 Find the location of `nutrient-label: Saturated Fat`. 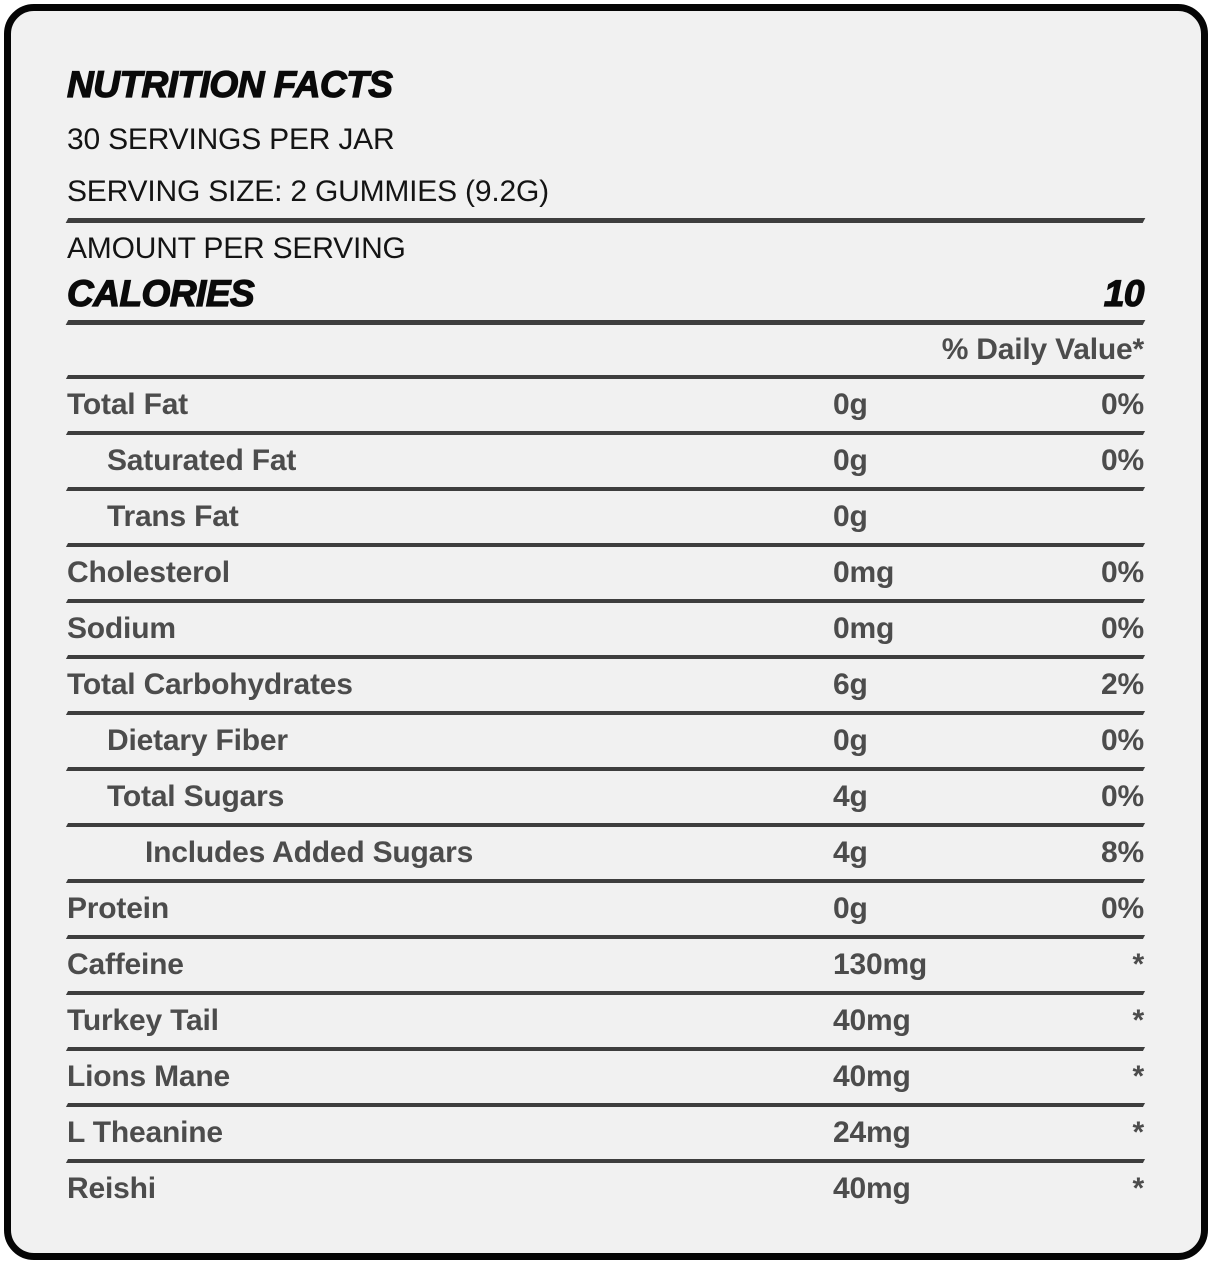

nutrient-label: Saturated Fat is located at coordinates (202, 460).